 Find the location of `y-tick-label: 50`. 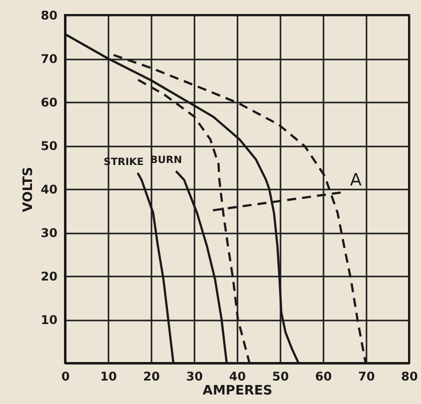

y-tick-label: 50 is located at coordinates (49, 146).